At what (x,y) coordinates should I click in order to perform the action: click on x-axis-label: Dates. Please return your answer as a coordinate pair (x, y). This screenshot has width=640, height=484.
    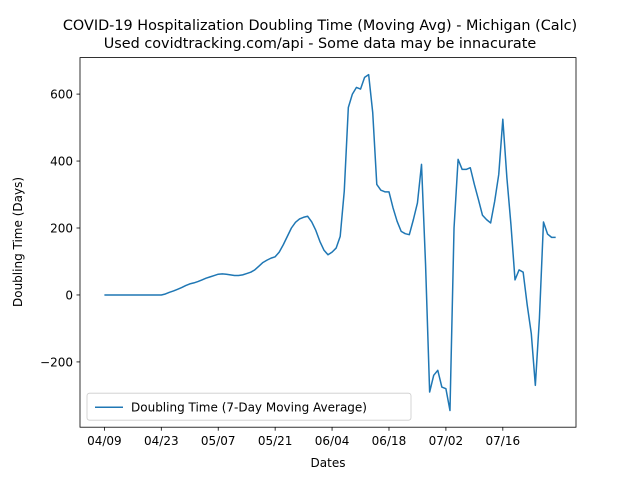
    Looking at the image, I should click on (328, 463).